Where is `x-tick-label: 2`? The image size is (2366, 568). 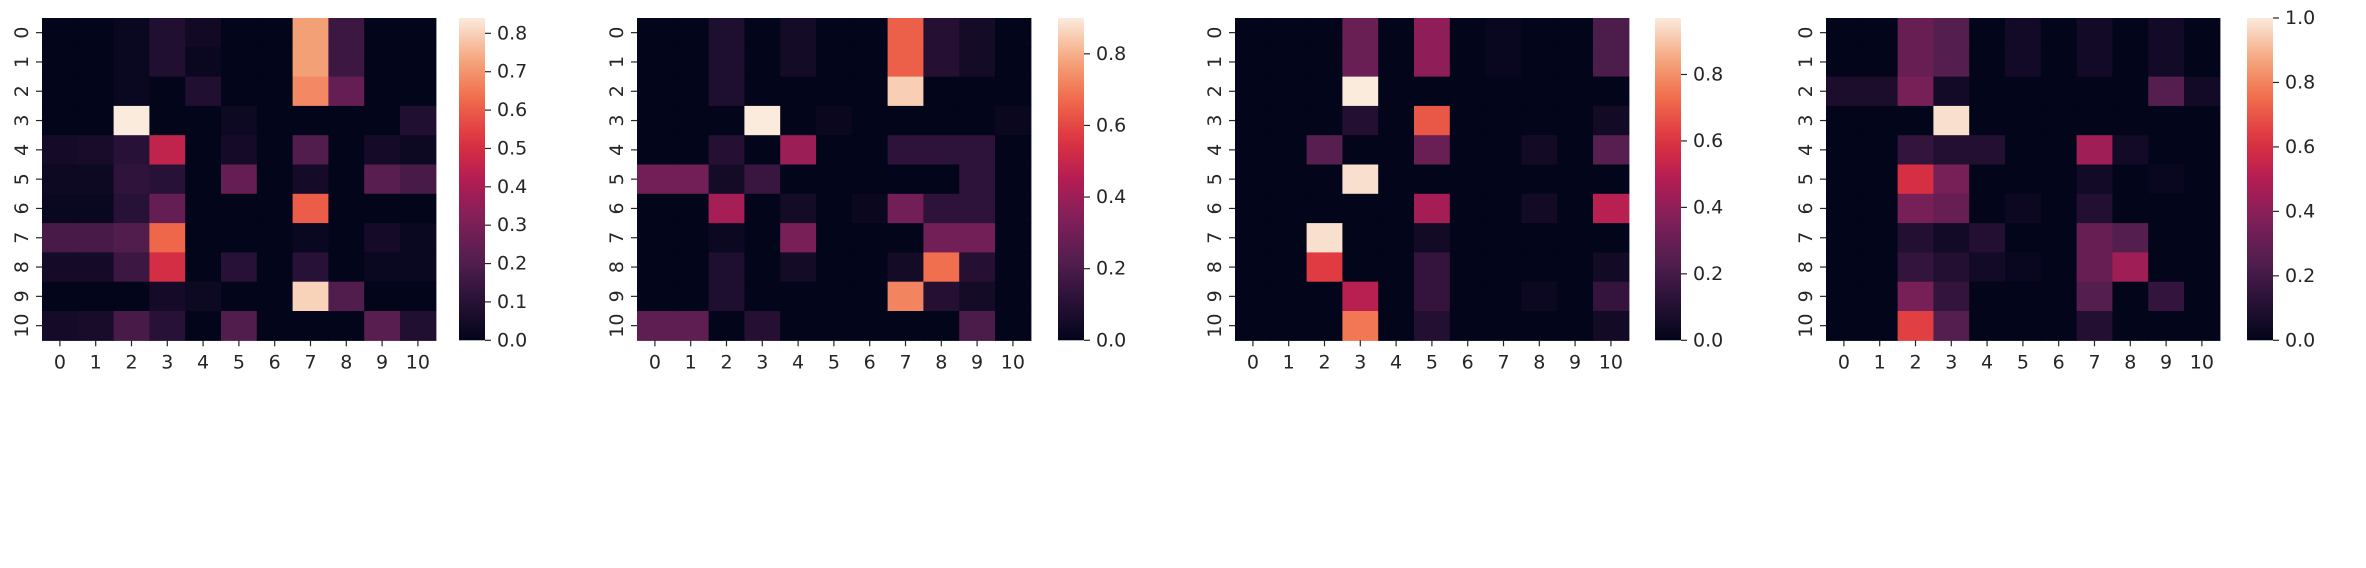
x-tick-label: 2 is located at coordinates (726, 362).